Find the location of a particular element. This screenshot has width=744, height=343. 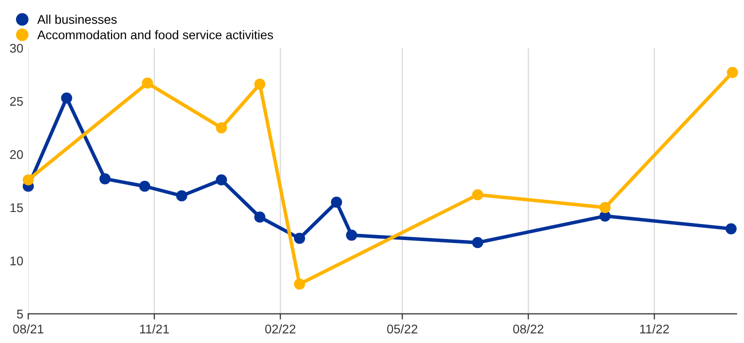

y-tick-label: 15 is located at coordinates (16, 207).